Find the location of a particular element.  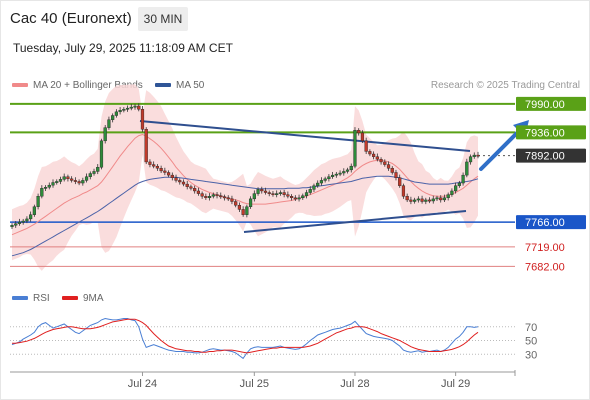

level-label-7990.00: 7990.00 is located at coordinates (545, 105).